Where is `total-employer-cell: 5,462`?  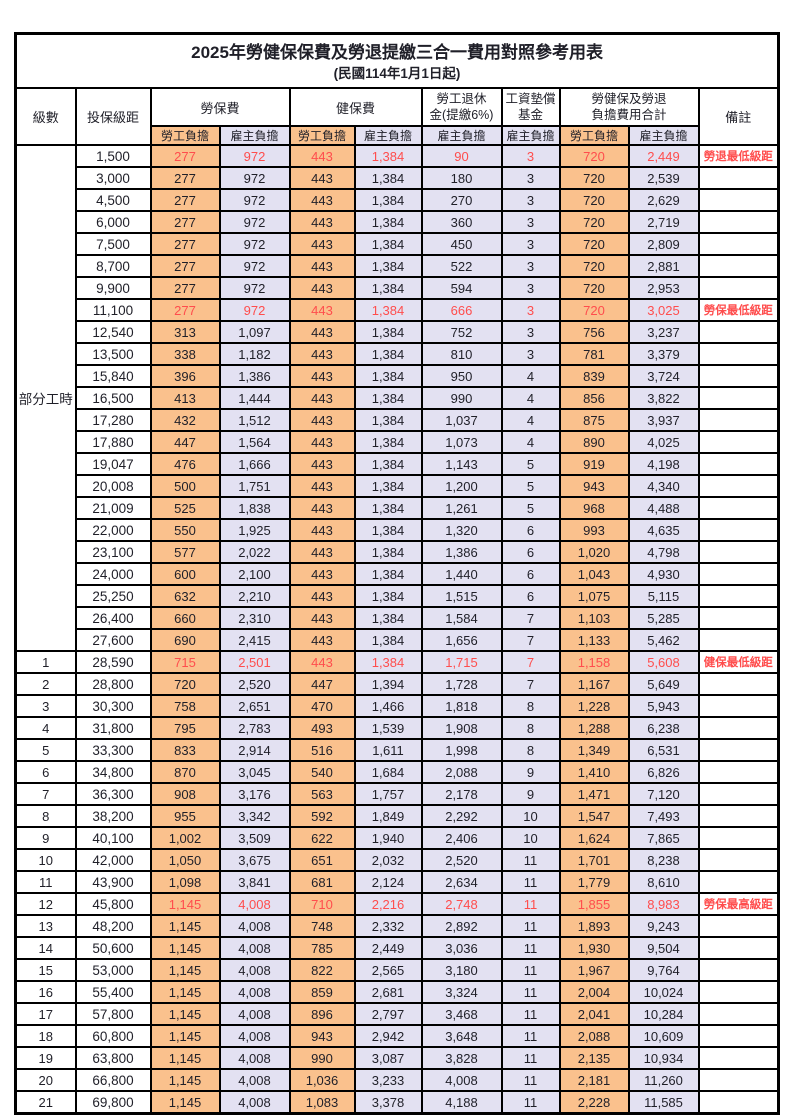 total-employer-cell: 5,462 is located at coordinates (663, 640).